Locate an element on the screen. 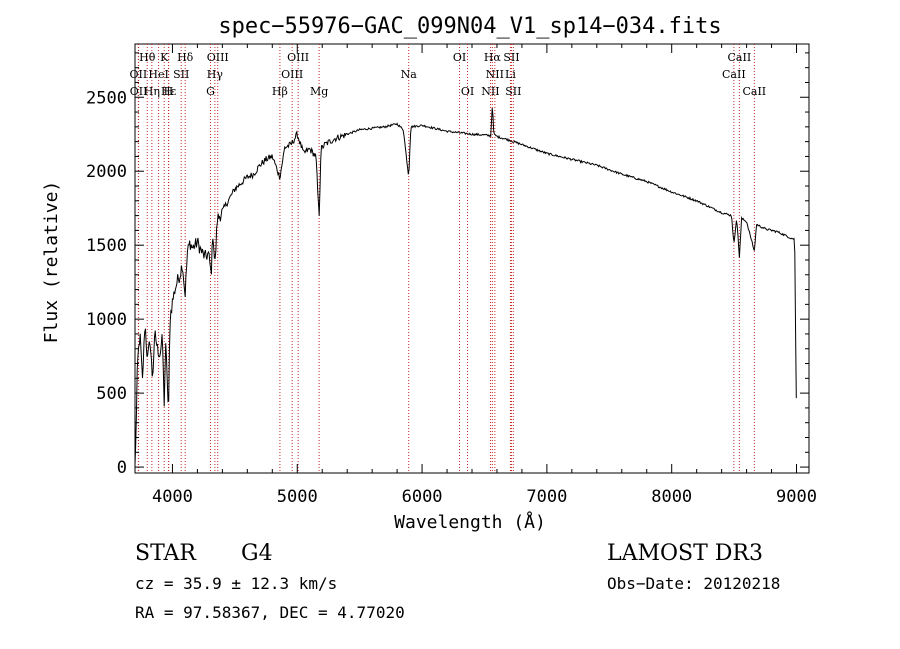 Image resolution: width=900 pixels, height=649 pixels. y-axis-label: Flux (relative) is located at coordinates (51, 262).